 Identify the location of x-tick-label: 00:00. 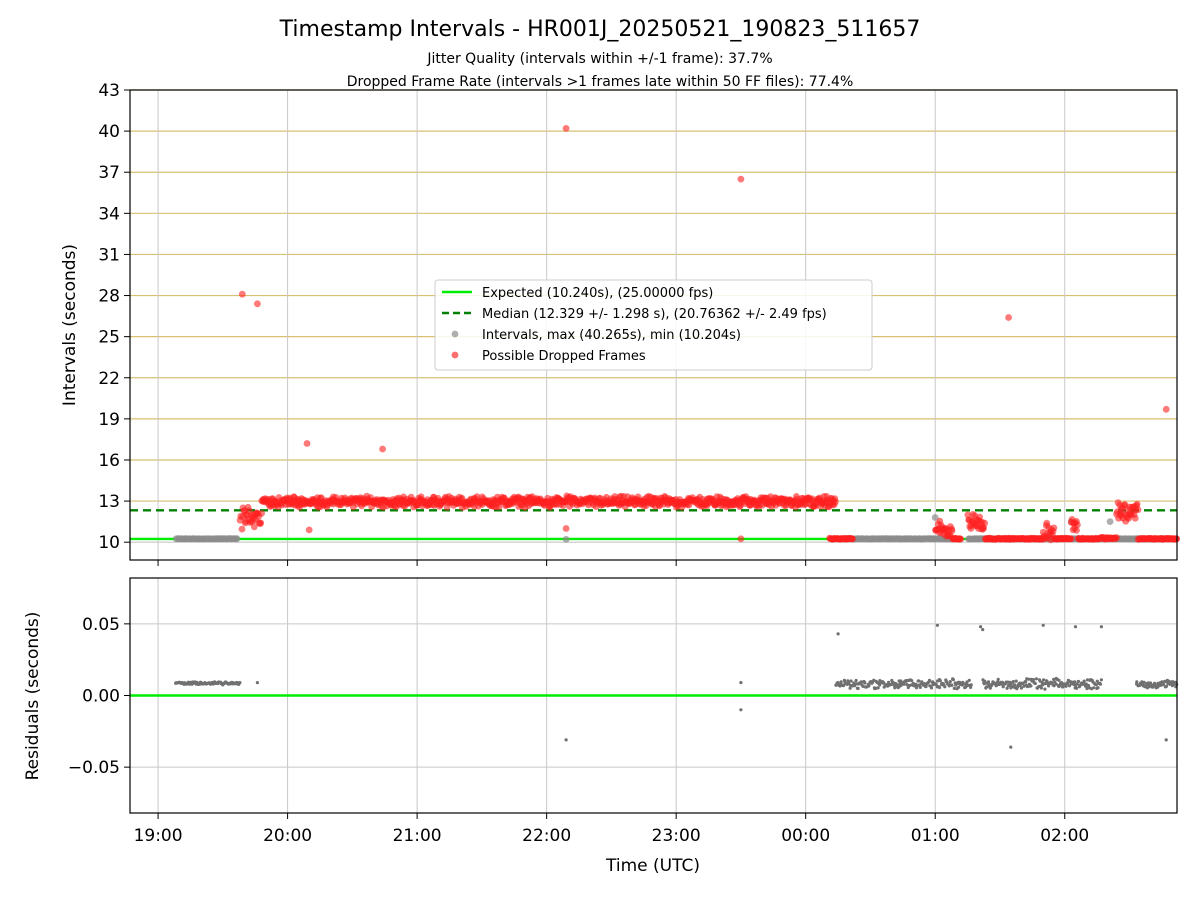
(805, 836).